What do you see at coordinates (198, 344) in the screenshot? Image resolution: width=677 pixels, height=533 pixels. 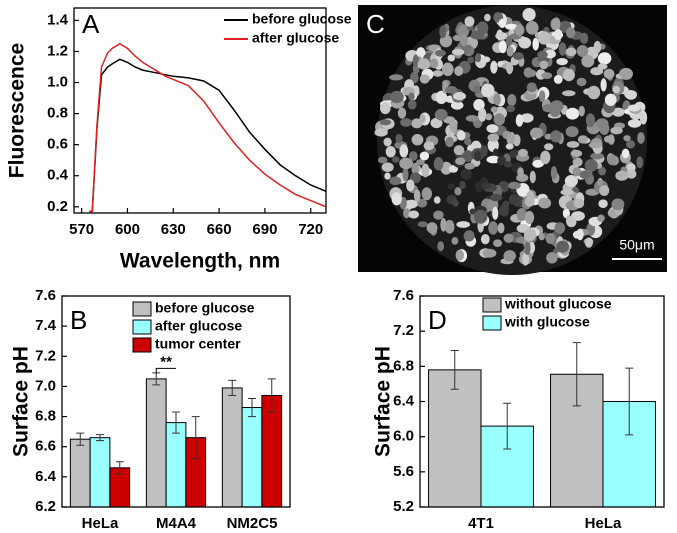 I see `legend-label: tumor center` at bounding box center [198, 344].